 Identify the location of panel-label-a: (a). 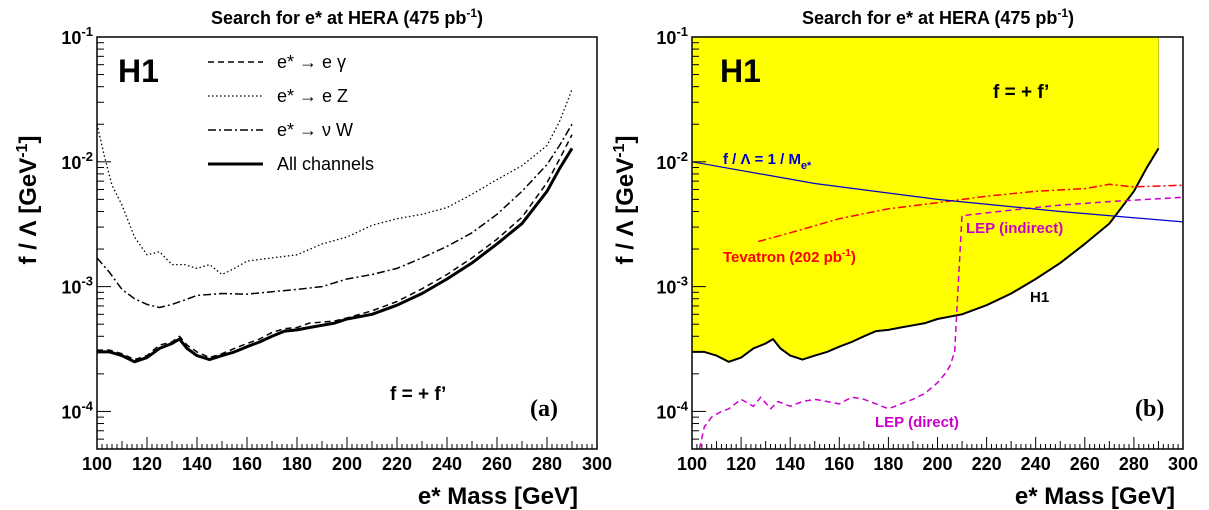
(544, 409).